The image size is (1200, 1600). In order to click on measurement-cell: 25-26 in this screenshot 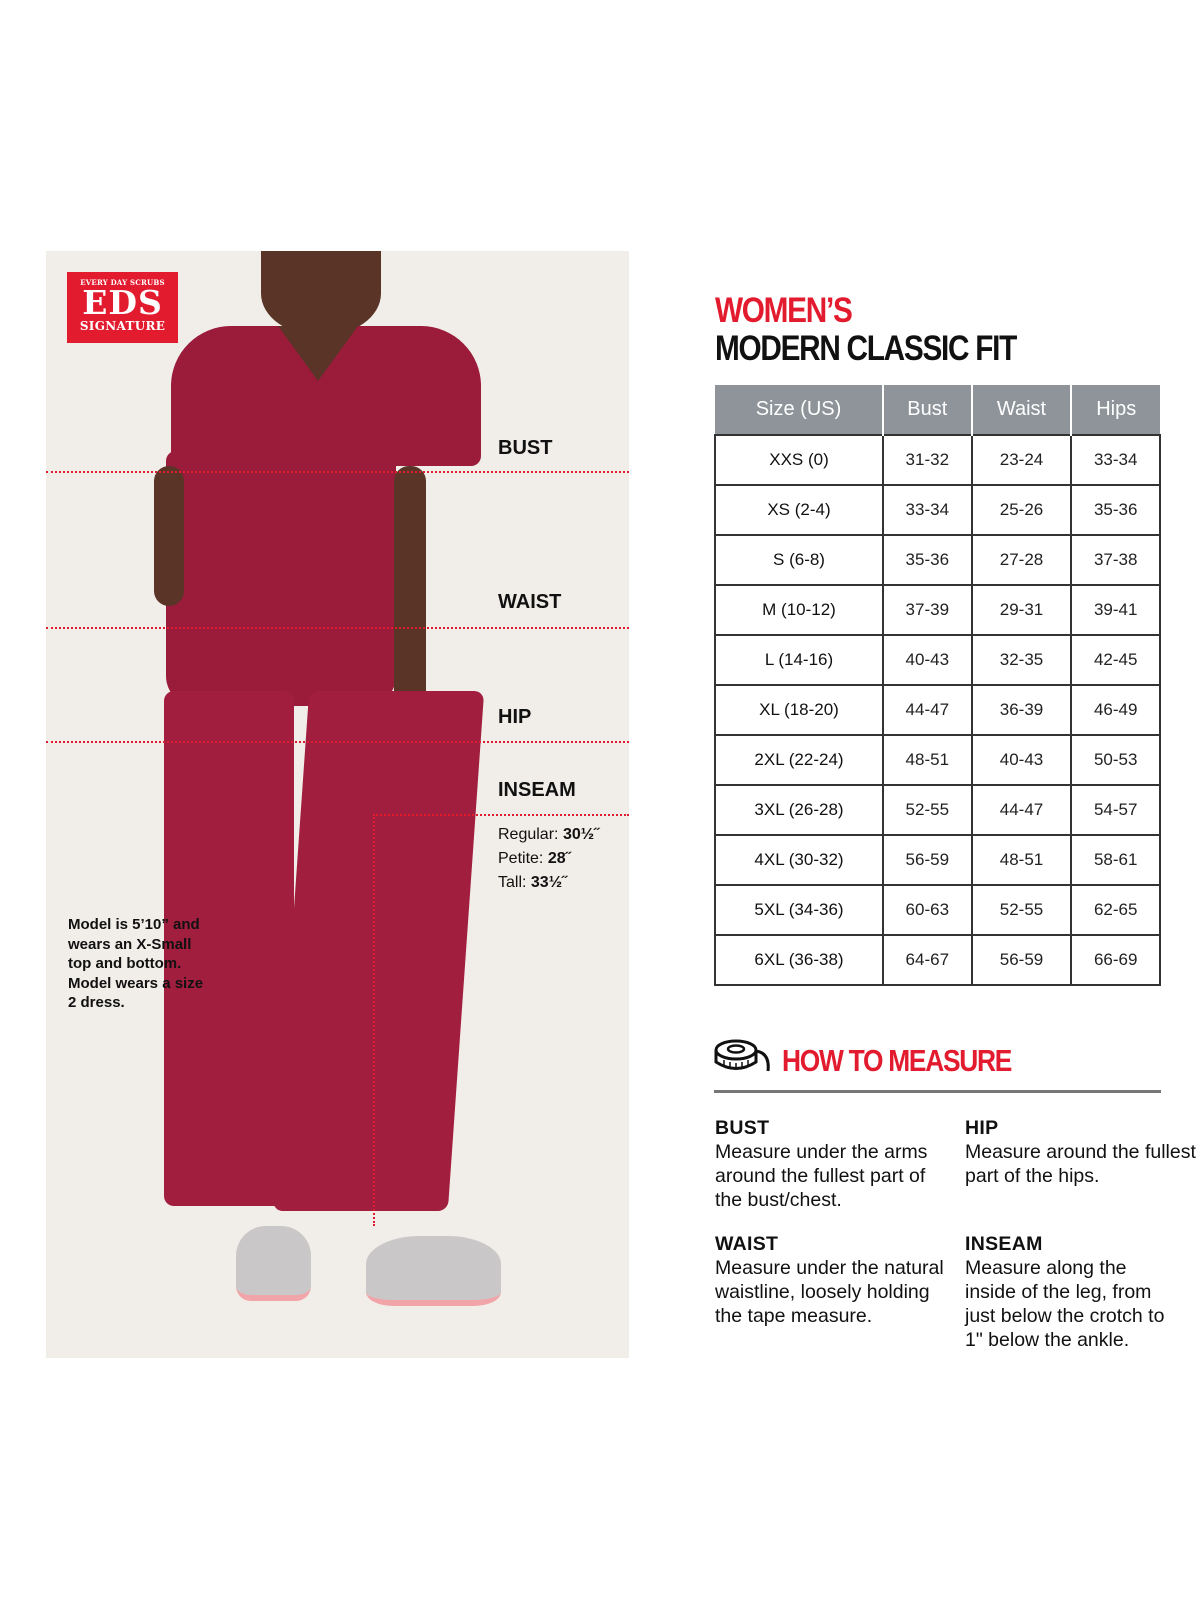, I will do `click(1021, 510)`.